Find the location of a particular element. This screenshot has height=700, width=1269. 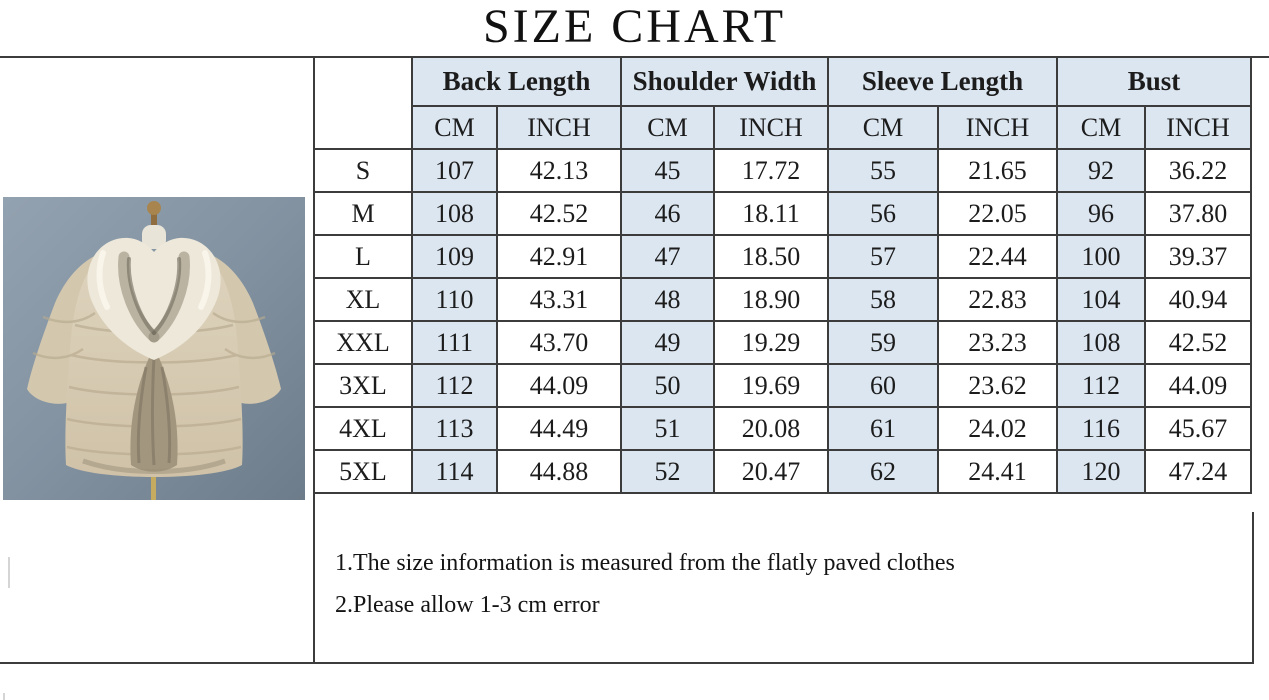

coat-front-stripe is located at coordinates (154, 409).